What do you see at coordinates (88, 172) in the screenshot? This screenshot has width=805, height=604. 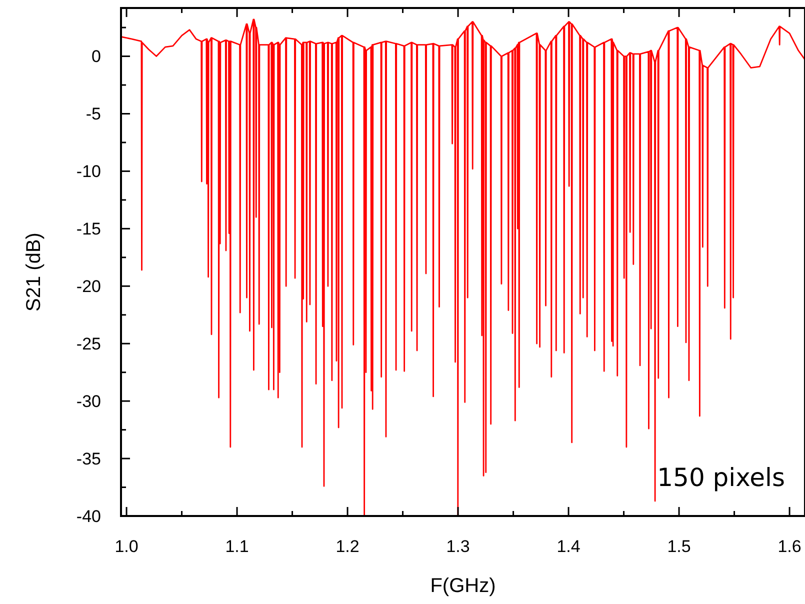 I see `y-tick-label: -10` at bounding box center [88, 172].